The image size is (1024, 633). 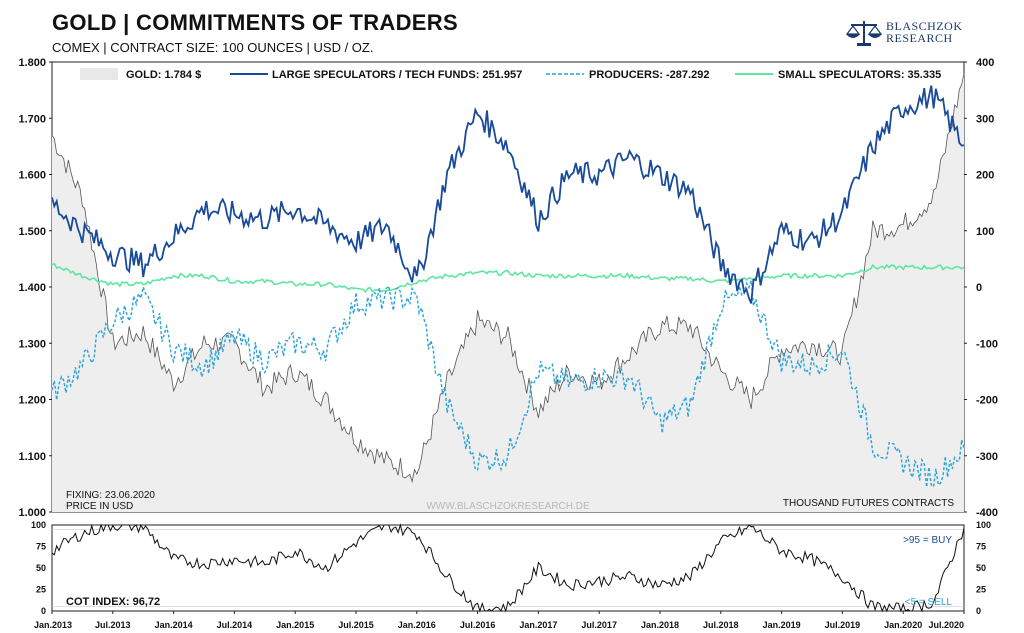 What do you see at coordinates (32, 513) in the screenshot?
I see `left-tick-label: 1.000` at bounding box center [32, 513].